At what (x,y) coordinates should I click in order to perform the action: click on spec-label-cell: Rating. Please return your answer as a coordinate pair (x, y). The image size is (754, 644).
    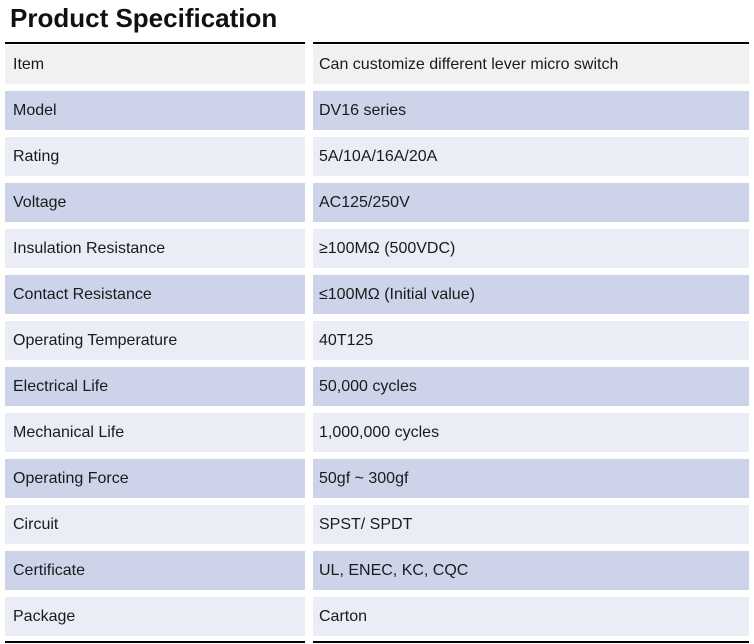
    Looking at the image, I should click on (155, 156).